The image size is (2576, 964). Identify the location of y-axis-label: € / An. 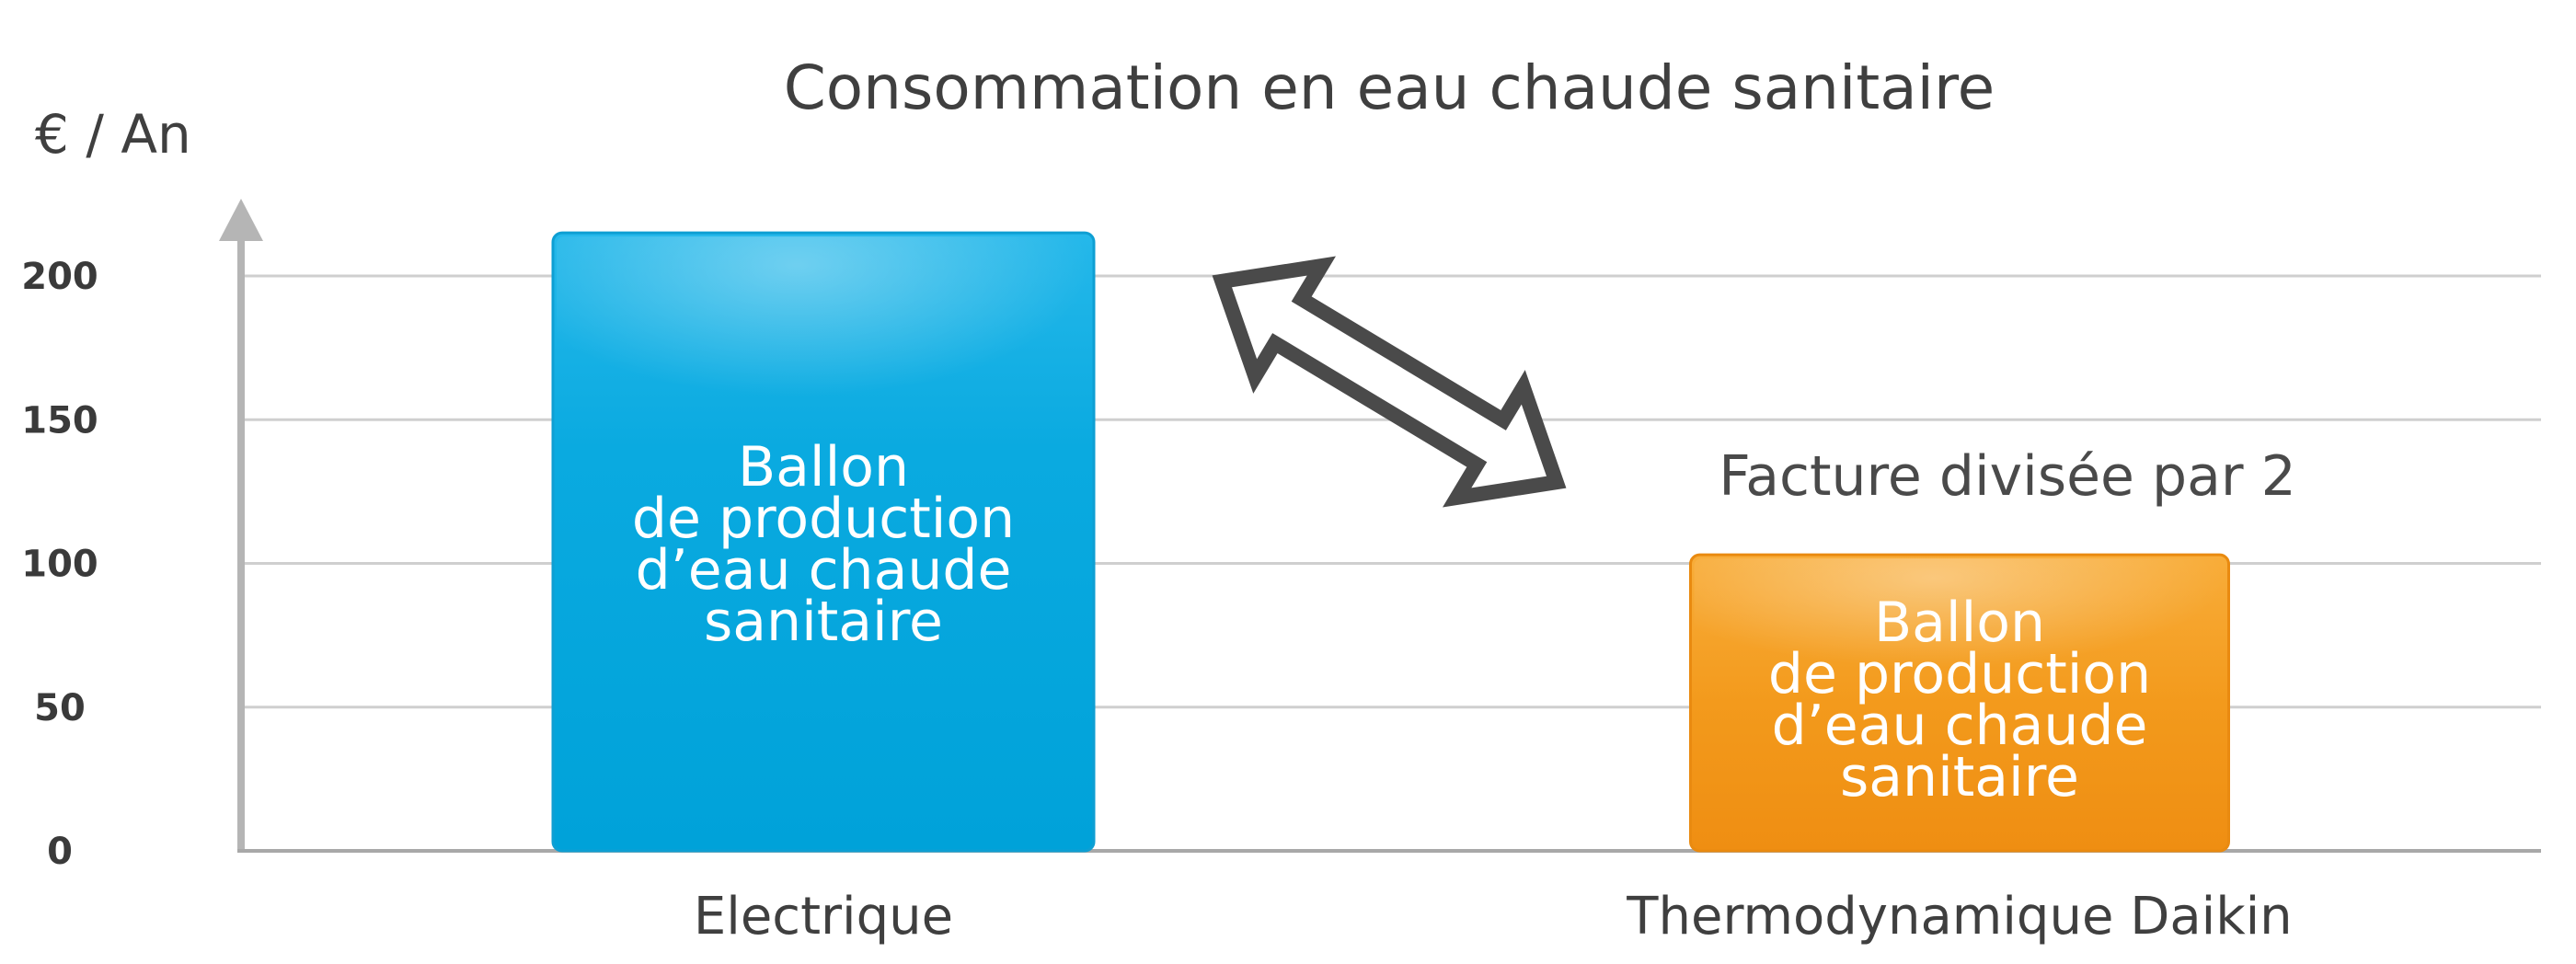
(113, 134).